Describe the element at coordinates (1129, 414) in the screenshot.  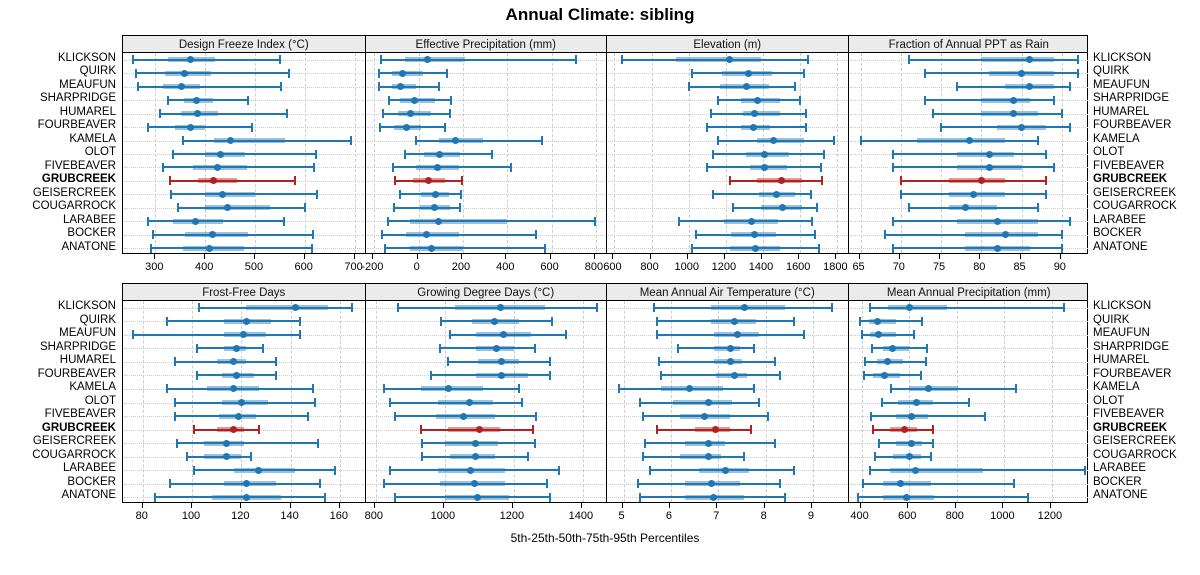
I see `site-label-right: FIVEBEAVER` at that location.